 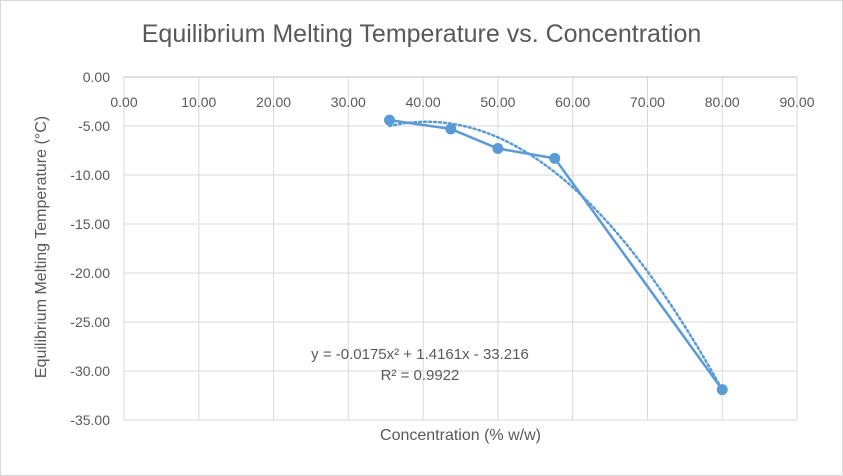 What do you see at coordinates (96, 77) in the screenshot?
I see `y-tick-label: 0.00` at bounding box center [96, 77].